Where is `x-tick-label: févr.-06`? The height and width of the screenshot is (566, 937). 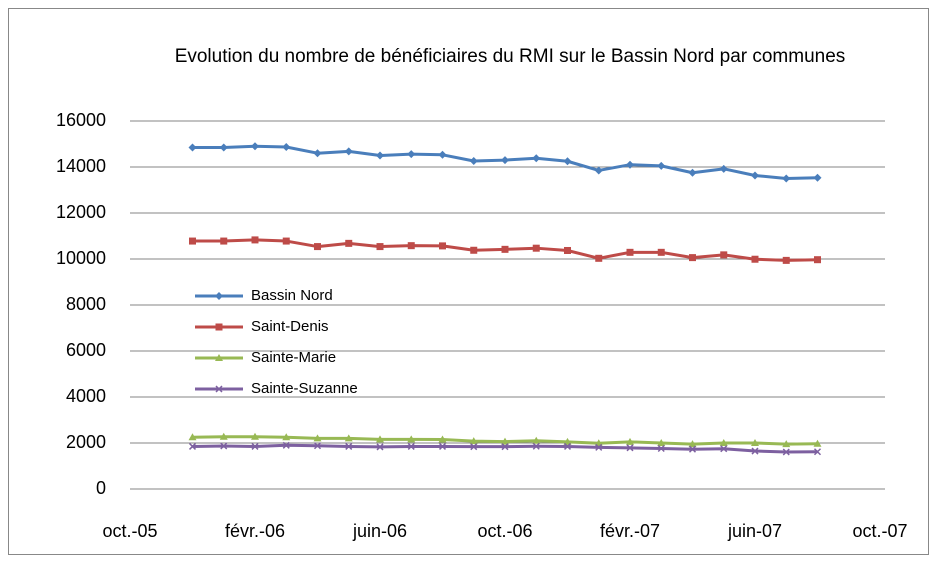
x-tick-label: févr.-06 is located at coordinates (255, 531).